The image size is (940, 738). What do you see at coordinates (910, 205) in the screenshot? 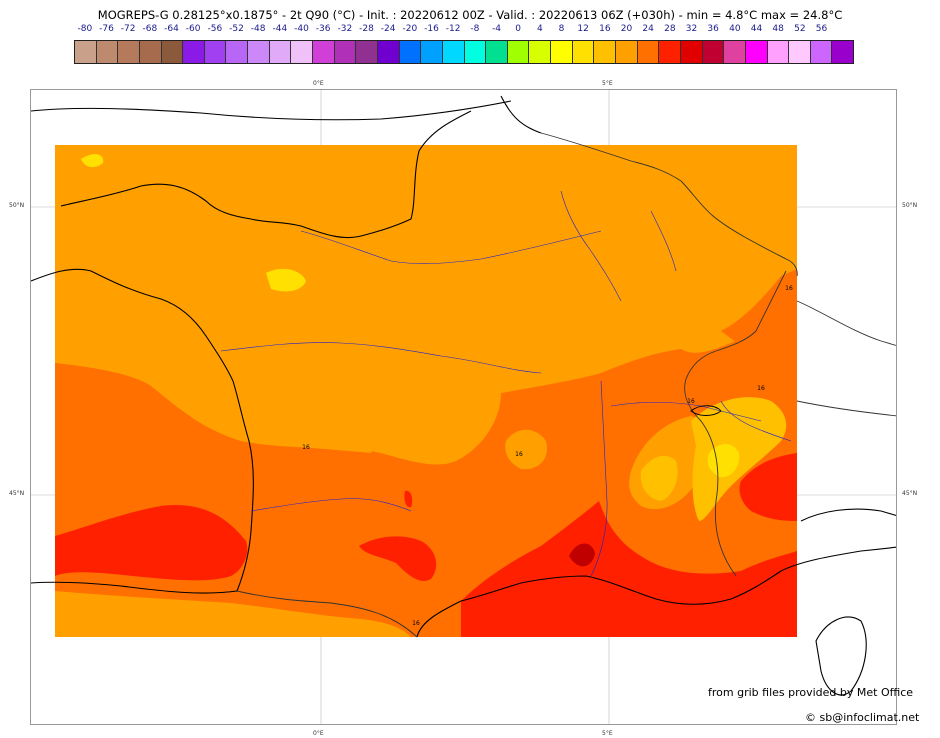
I see `lat-tick-50-right: 50°N` at bounding box center [910, 205].